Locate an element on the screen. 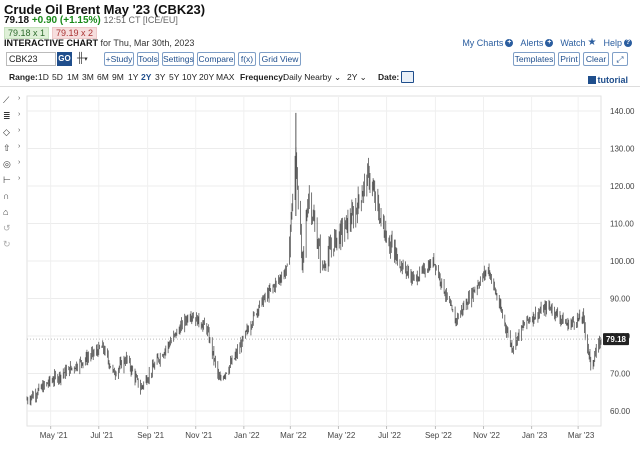  symbol-input is located at coordinates (31, 59).